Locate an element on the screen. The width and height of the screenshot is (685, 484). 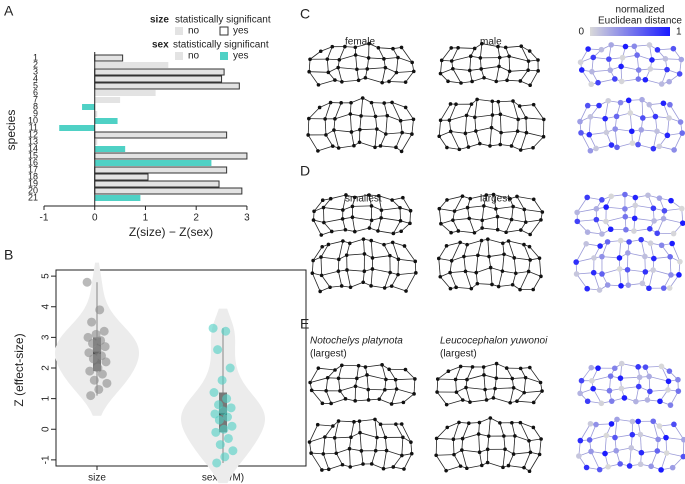
legend-swatch is located at coordinates (179, 56).